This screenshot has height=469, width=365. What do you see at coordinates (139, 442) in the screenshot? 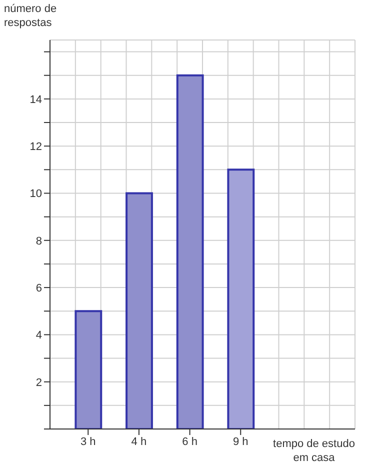
I see `x-tick-label: 4 h` at bounding box center [139, 442].